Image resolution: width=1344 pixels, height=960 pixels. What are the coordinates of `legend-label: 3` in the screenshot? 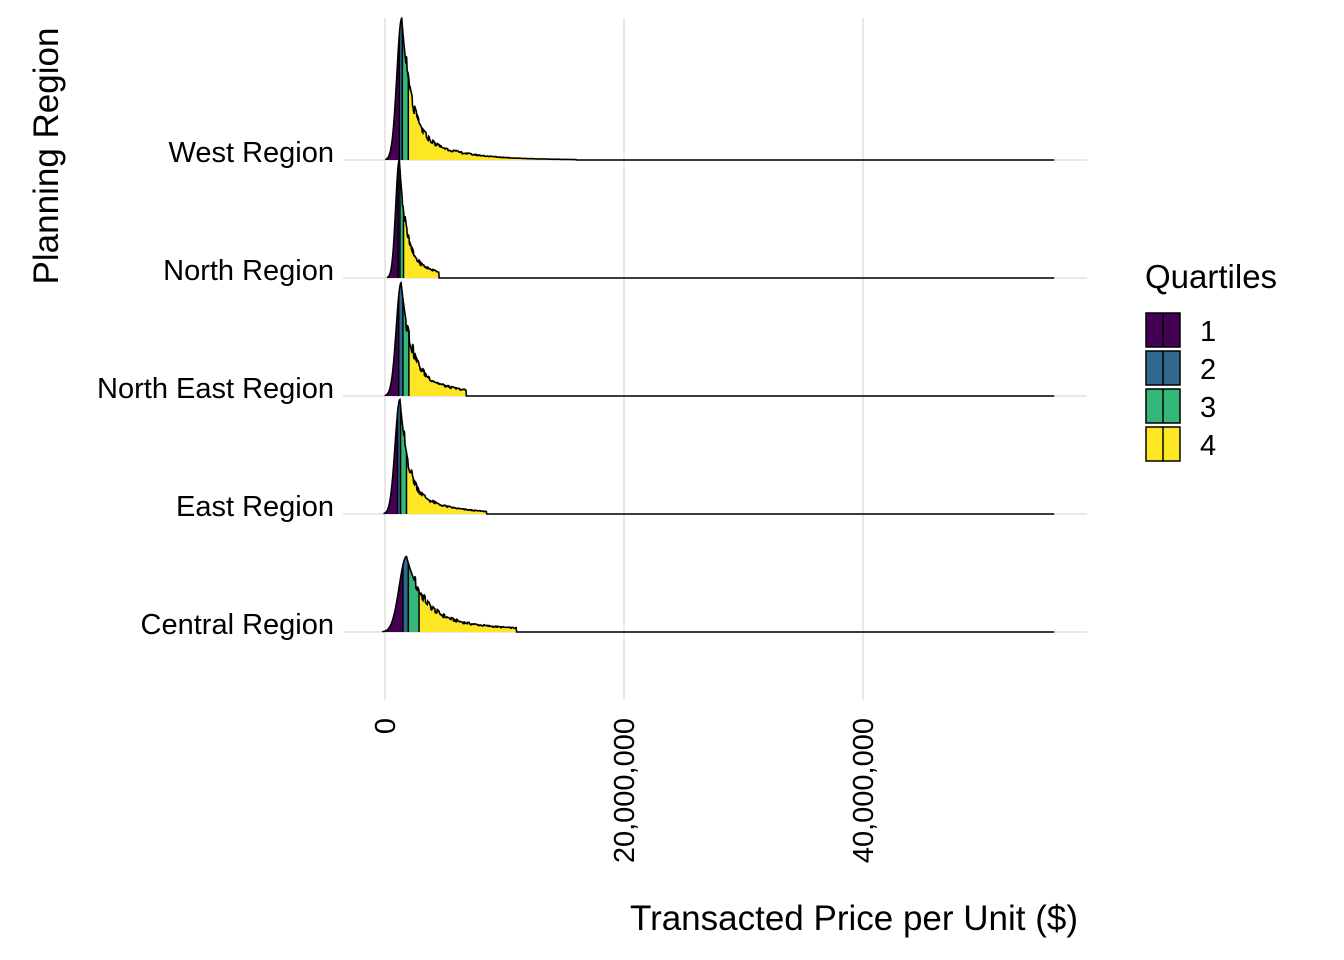 It's located at (1208, 408).